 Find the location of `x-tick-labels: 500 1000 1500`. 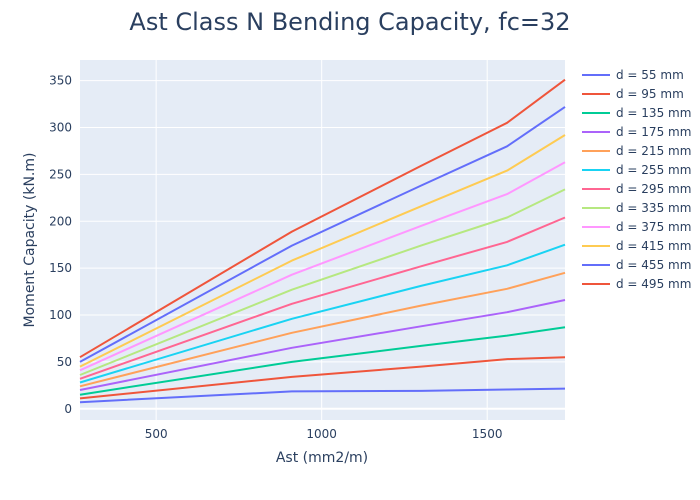

x-tick-labels: 500 1000 1500 is located at coordinates (324, 434).